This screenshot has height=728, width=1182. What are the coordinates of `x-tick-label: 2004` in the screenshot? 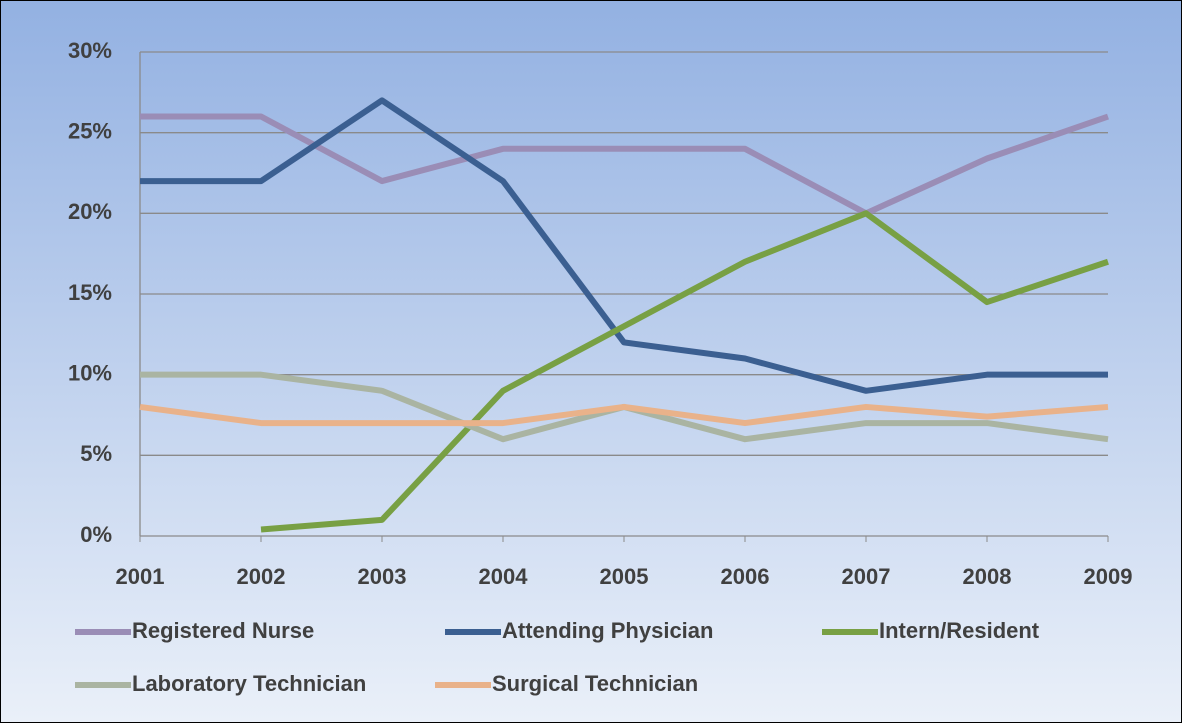 It's located at (504, 576).